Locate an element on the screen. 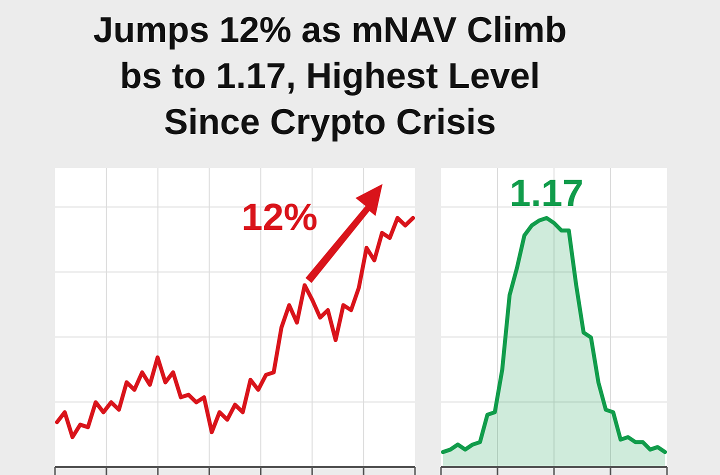  annotation: 12% is located at coordinates (279, 218).